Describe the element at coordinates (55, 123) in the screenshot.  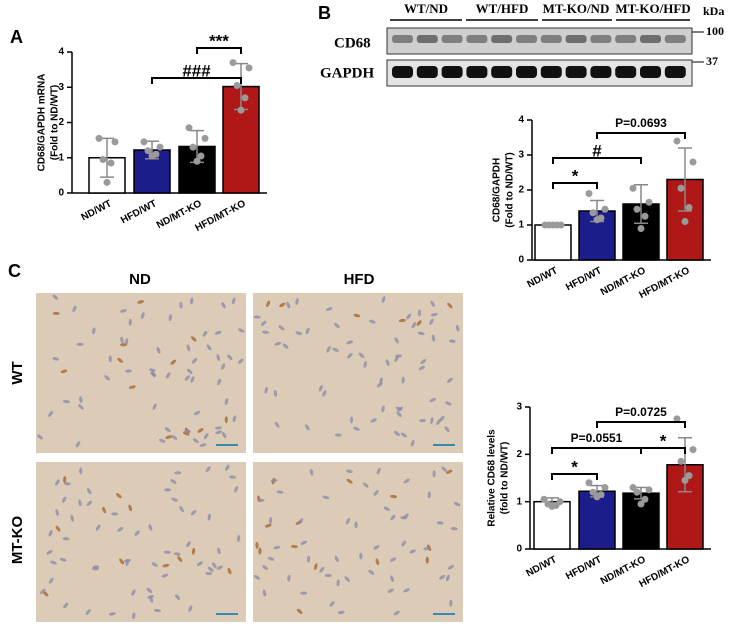
I see `y-axis-label: (Fold to ND/WT)` at that location.